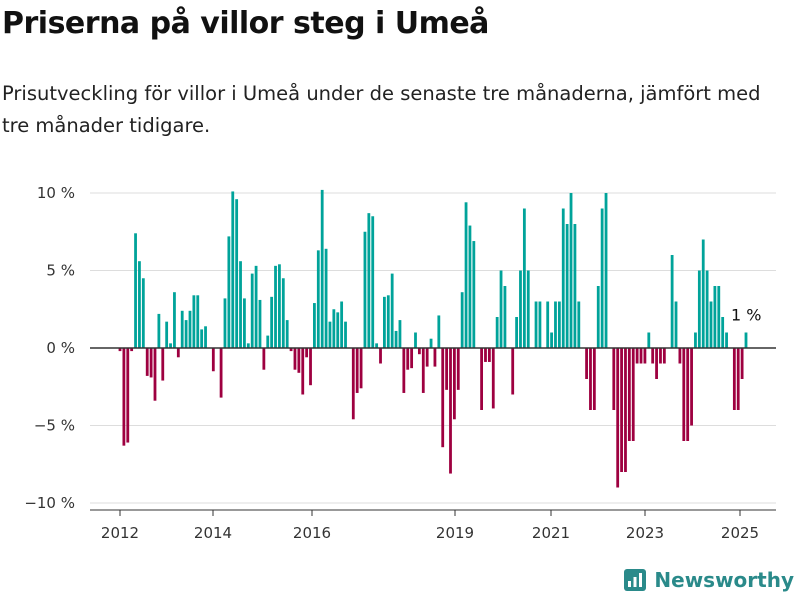 The height and width of the screenshot is (600, 800). Describe the element at coordinates (56, 193) in the screenshot. I see `y-tick-label: 10 %` at that location.